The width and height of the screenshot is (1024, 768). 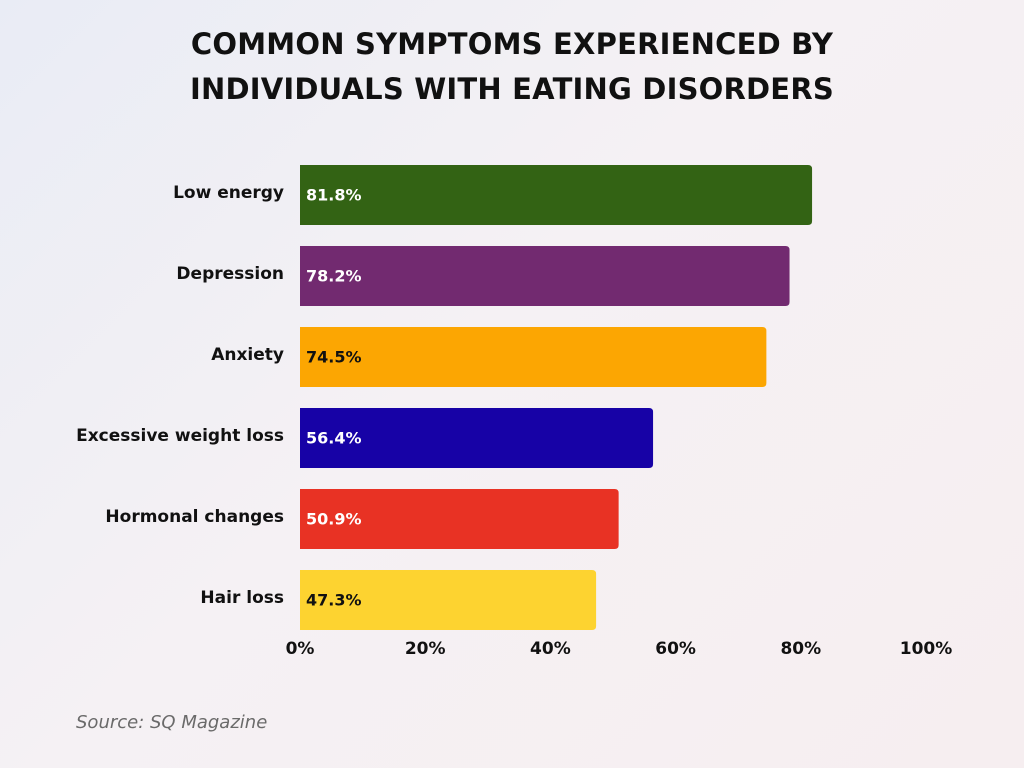 What do you see at coordinates (926, 649) in the screenshot?
I see `x-tick-label-100: 100%` at bounding box center [926, 649].